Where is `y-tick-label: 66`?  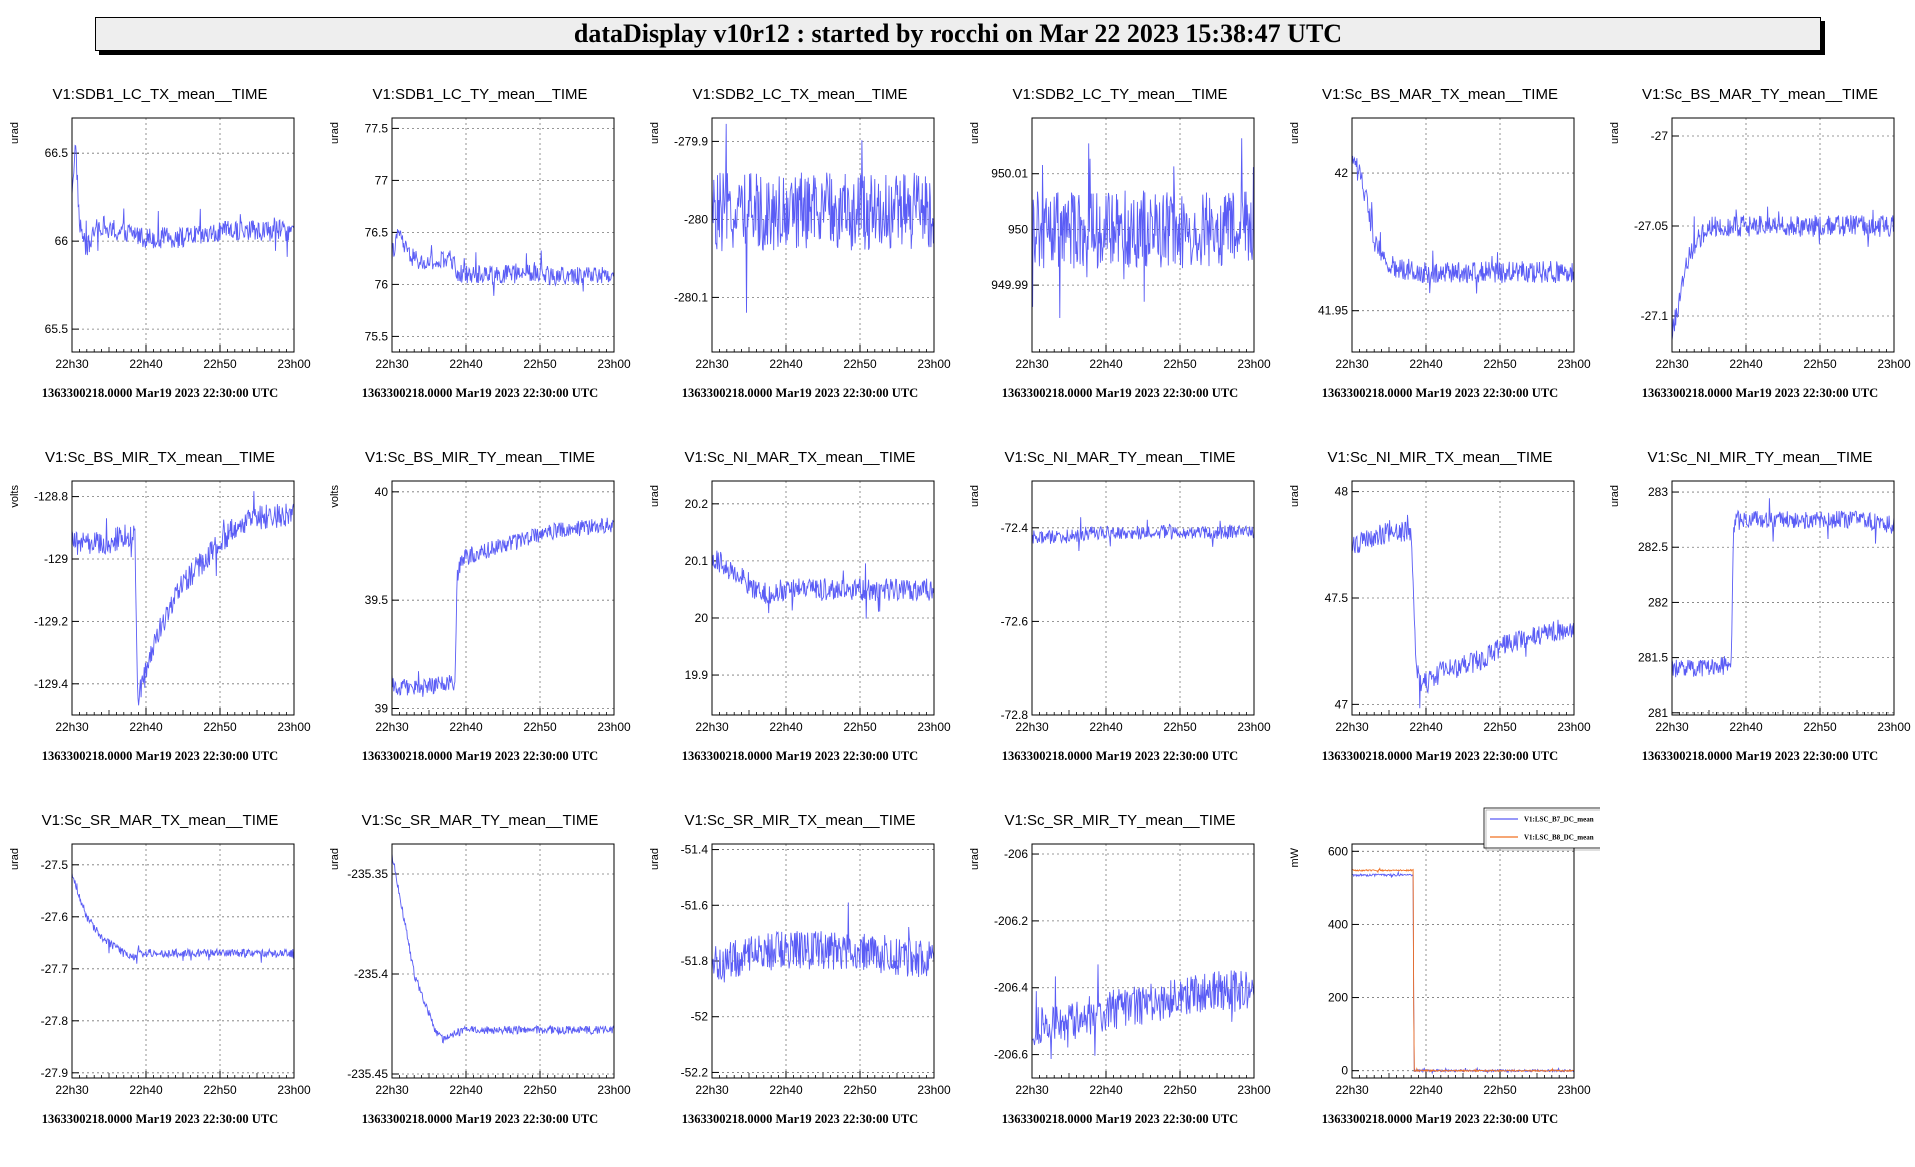 y-tick-label: 66 is located at coordinates (62, 241).